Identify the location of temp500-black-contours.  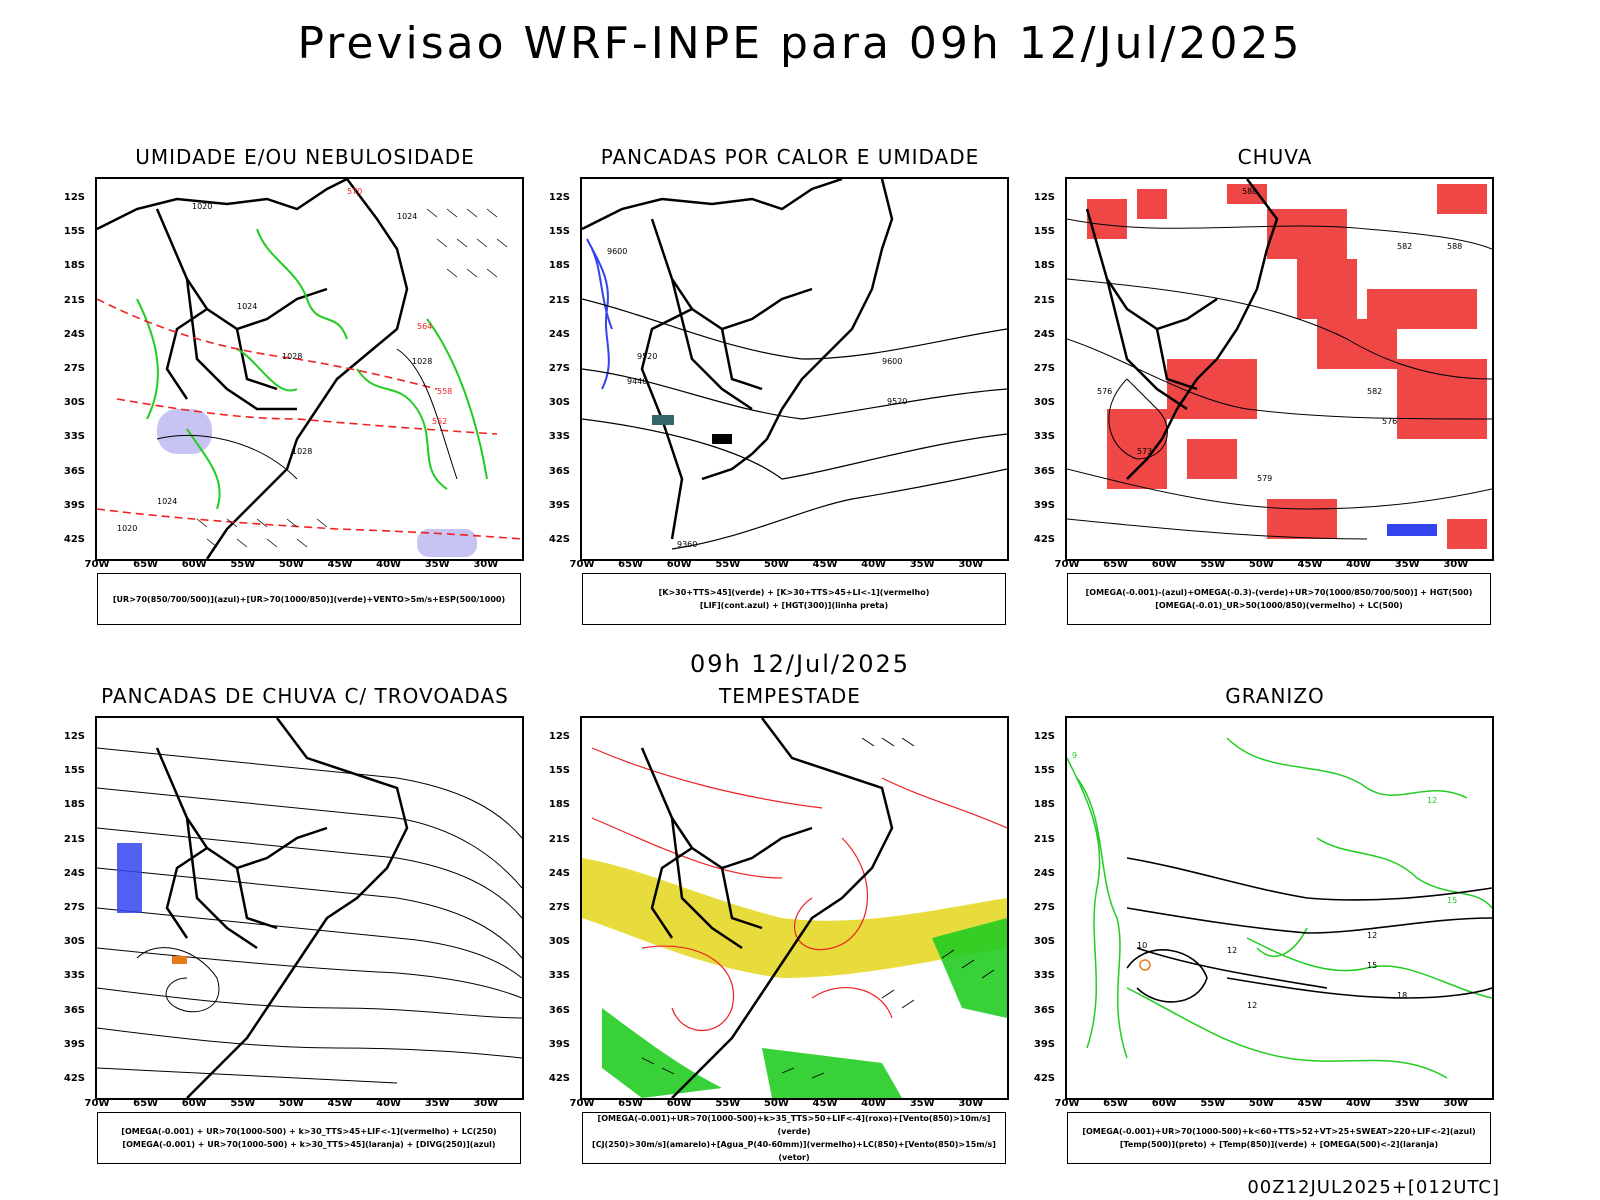
(1309, 930).